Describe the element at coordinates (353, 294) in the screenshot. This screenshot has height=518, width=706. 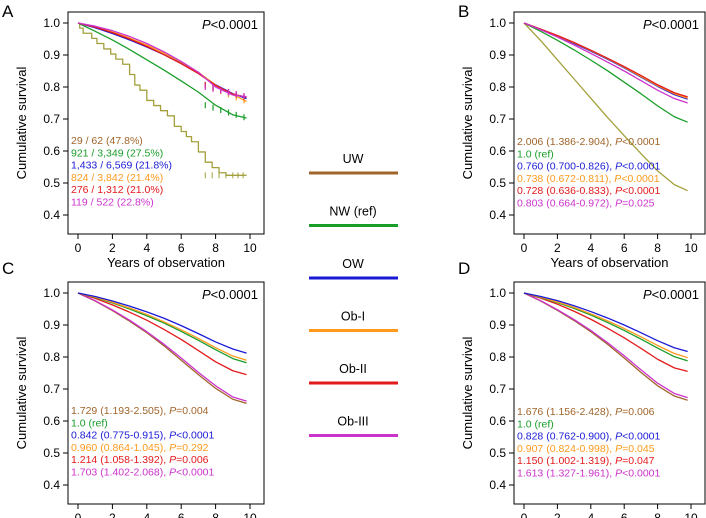
I see `group-legend: UW NW (ref) OW Ob-I Ob-II Ob-III` at that location.